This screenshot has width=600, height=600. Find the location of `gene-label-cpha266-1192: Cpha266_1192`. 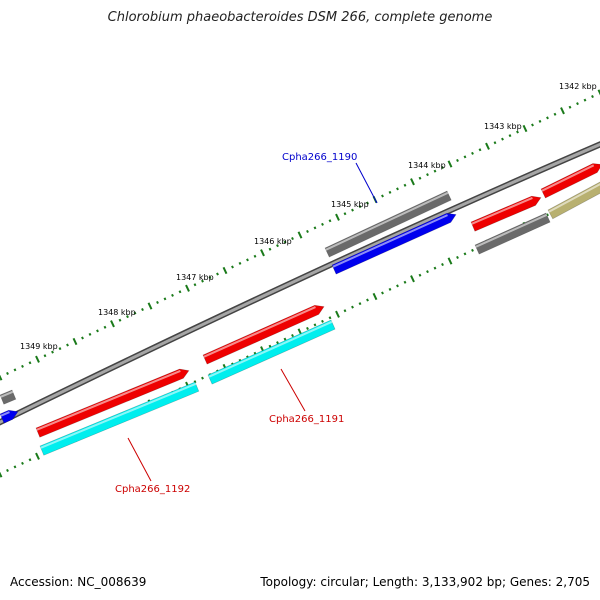

gene-label-cpha266-1192: Cpha266_1192 is located at coordinates (152, 489).